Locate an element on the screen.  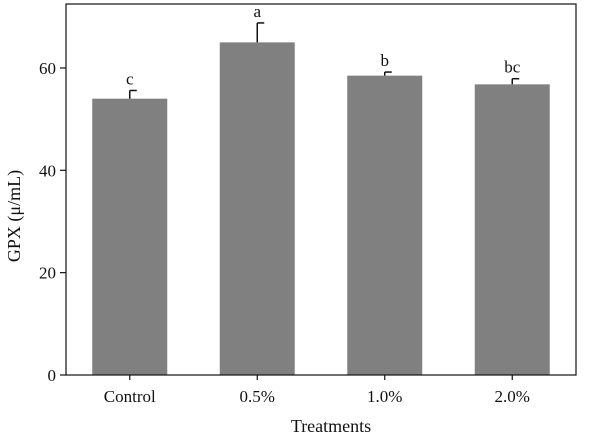
x-tick-label: 2.0% is located at coordinates (512, 396).